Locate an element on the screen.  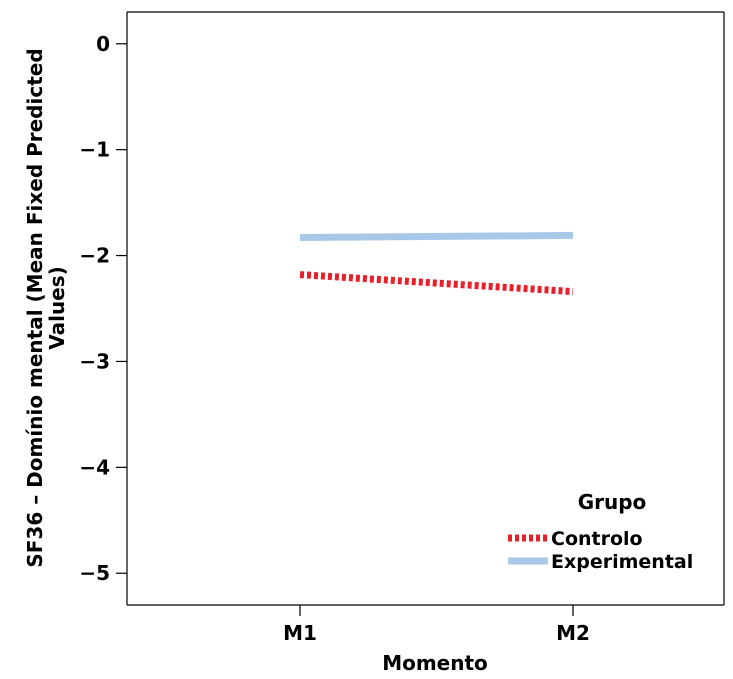
x-tick-label: M1 is located at coordinates (300, 633).